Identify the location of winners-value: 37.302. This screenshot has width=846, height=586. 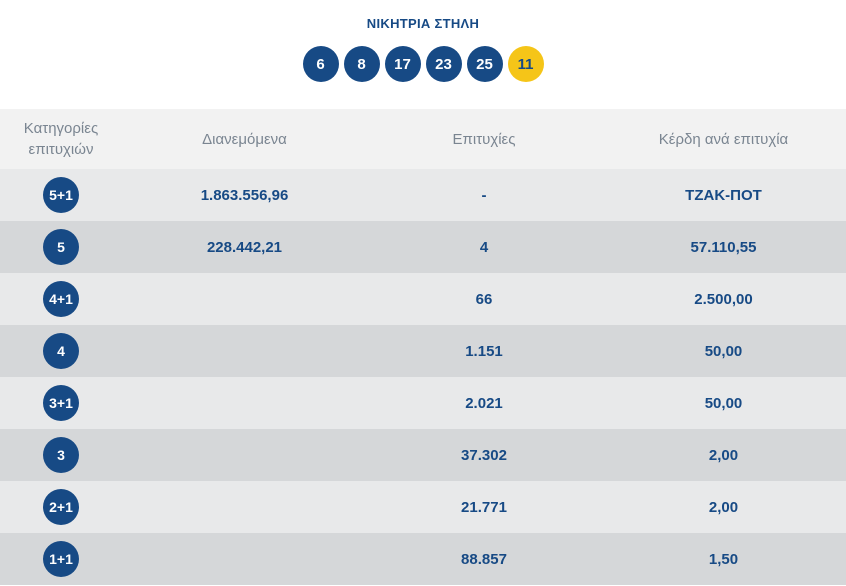
(484, 455).